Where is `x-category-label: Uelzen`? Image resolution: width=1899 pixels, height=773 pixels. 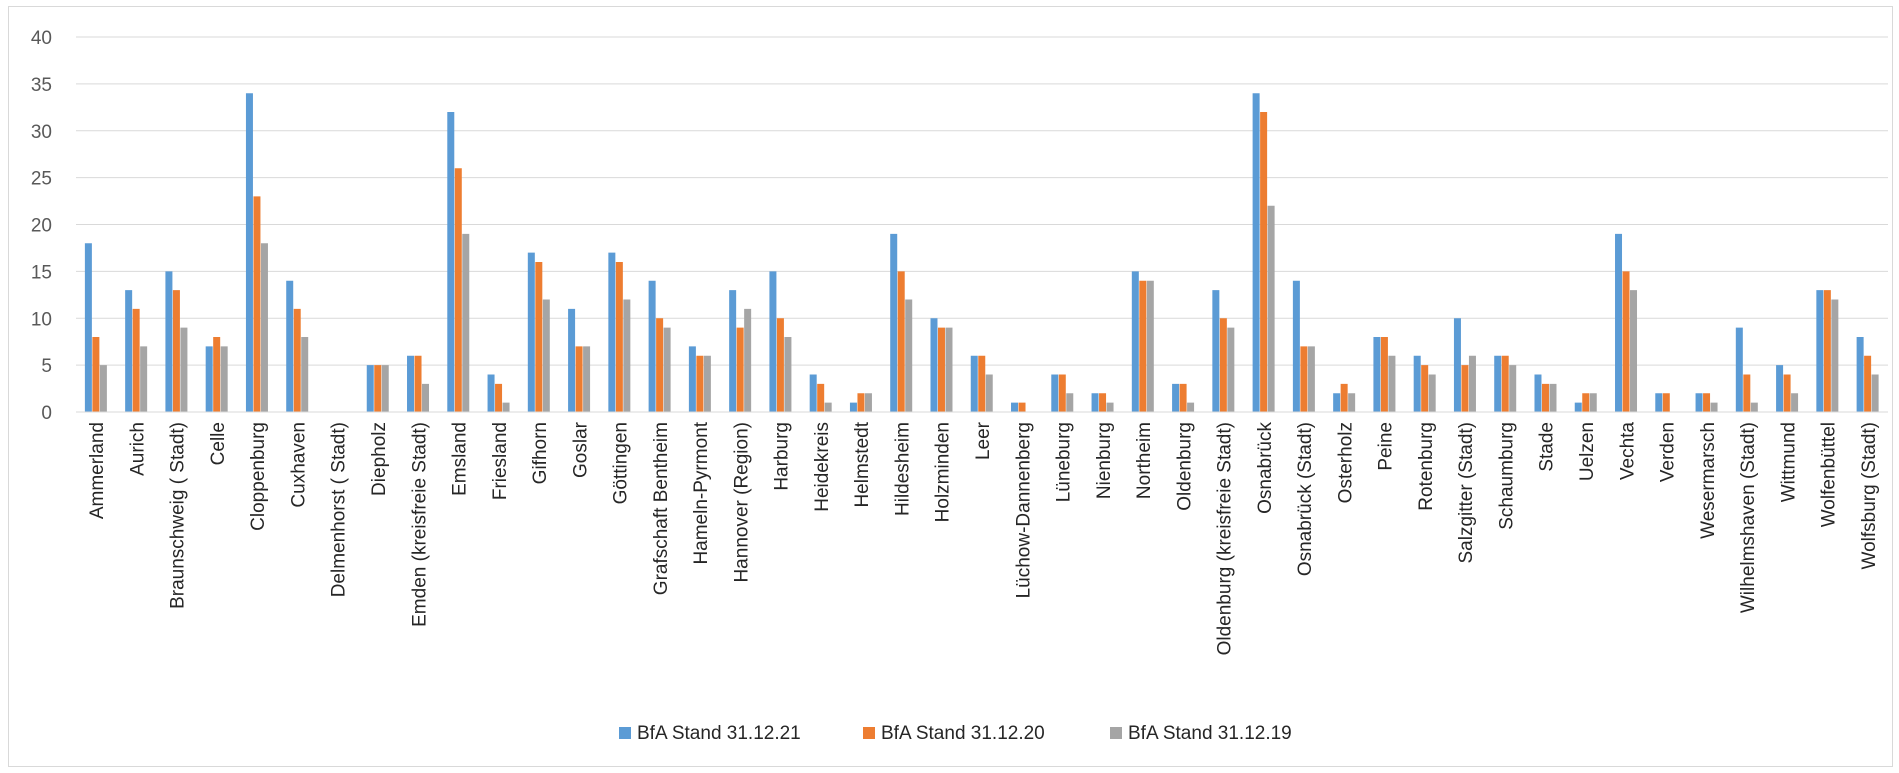
x-category-label: Uelzen is located at coordinates (1587, 451).